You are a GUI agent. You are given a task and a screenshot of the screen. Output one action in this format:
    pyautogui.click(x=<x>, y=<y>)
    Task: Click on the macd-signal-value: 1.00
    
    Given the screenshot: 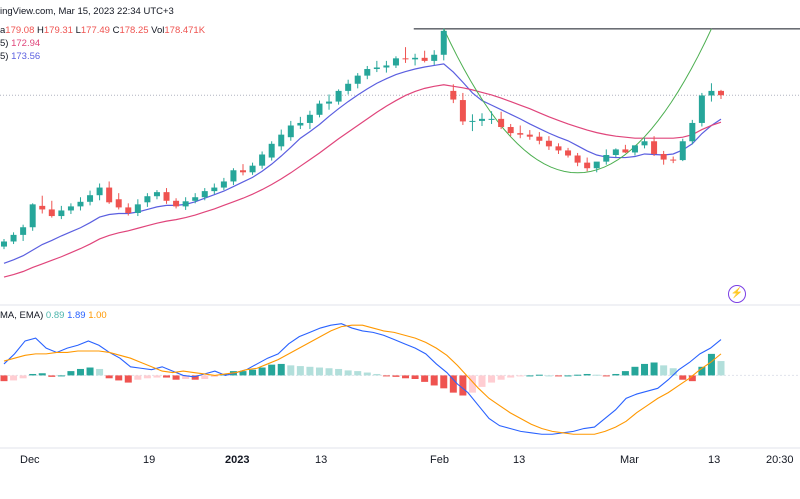 What is the action you would take?
    pyautogui.click(x=97, y=315)
    